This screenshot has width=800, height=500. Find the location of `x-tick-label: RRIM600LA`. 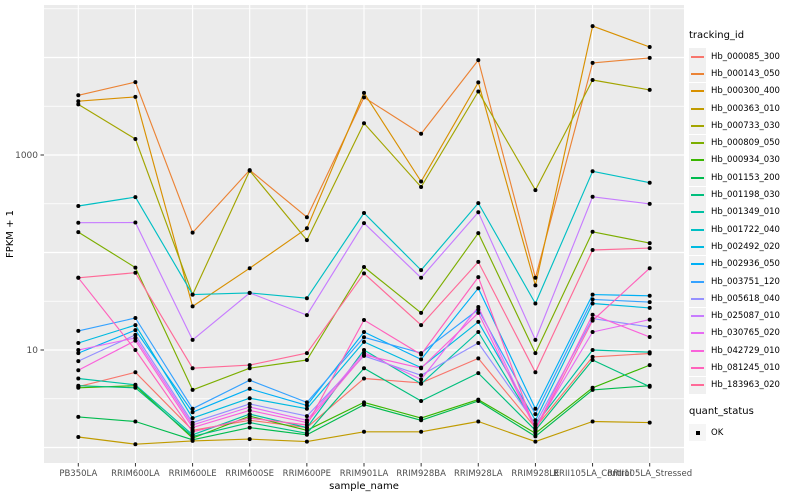

x-tick-label: RRIM600LA is located at coordinates (135, 474).